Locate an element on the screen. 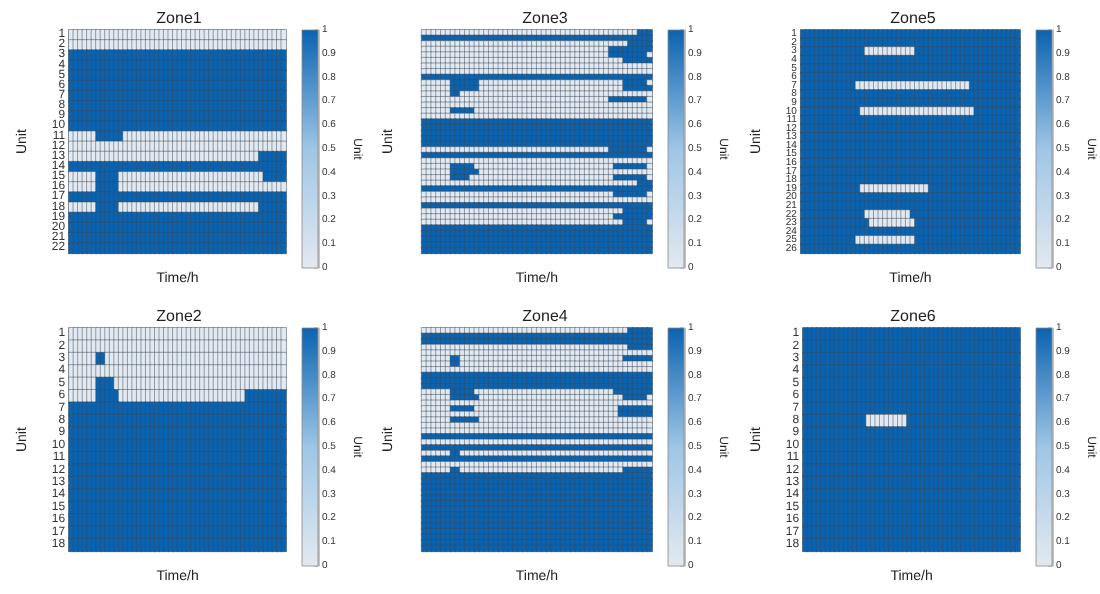 Image resolution: width=1100 pixels, height=594 pixels. chart-title: Zone1 is located at coordinates (179, 18).